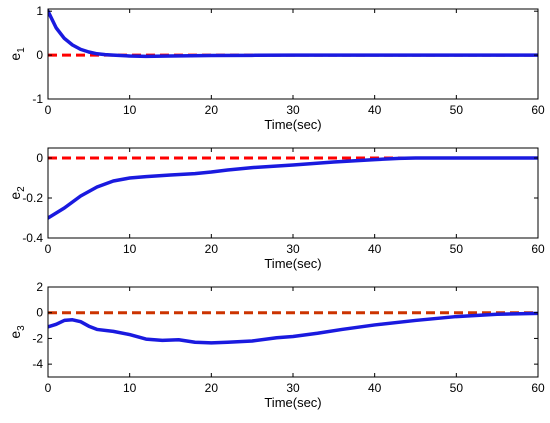 This screenshot has height=423, width=550. Describe the element at coordinates (39, 11) in the screenshot. I see `y-tick-label: 1` at that location.